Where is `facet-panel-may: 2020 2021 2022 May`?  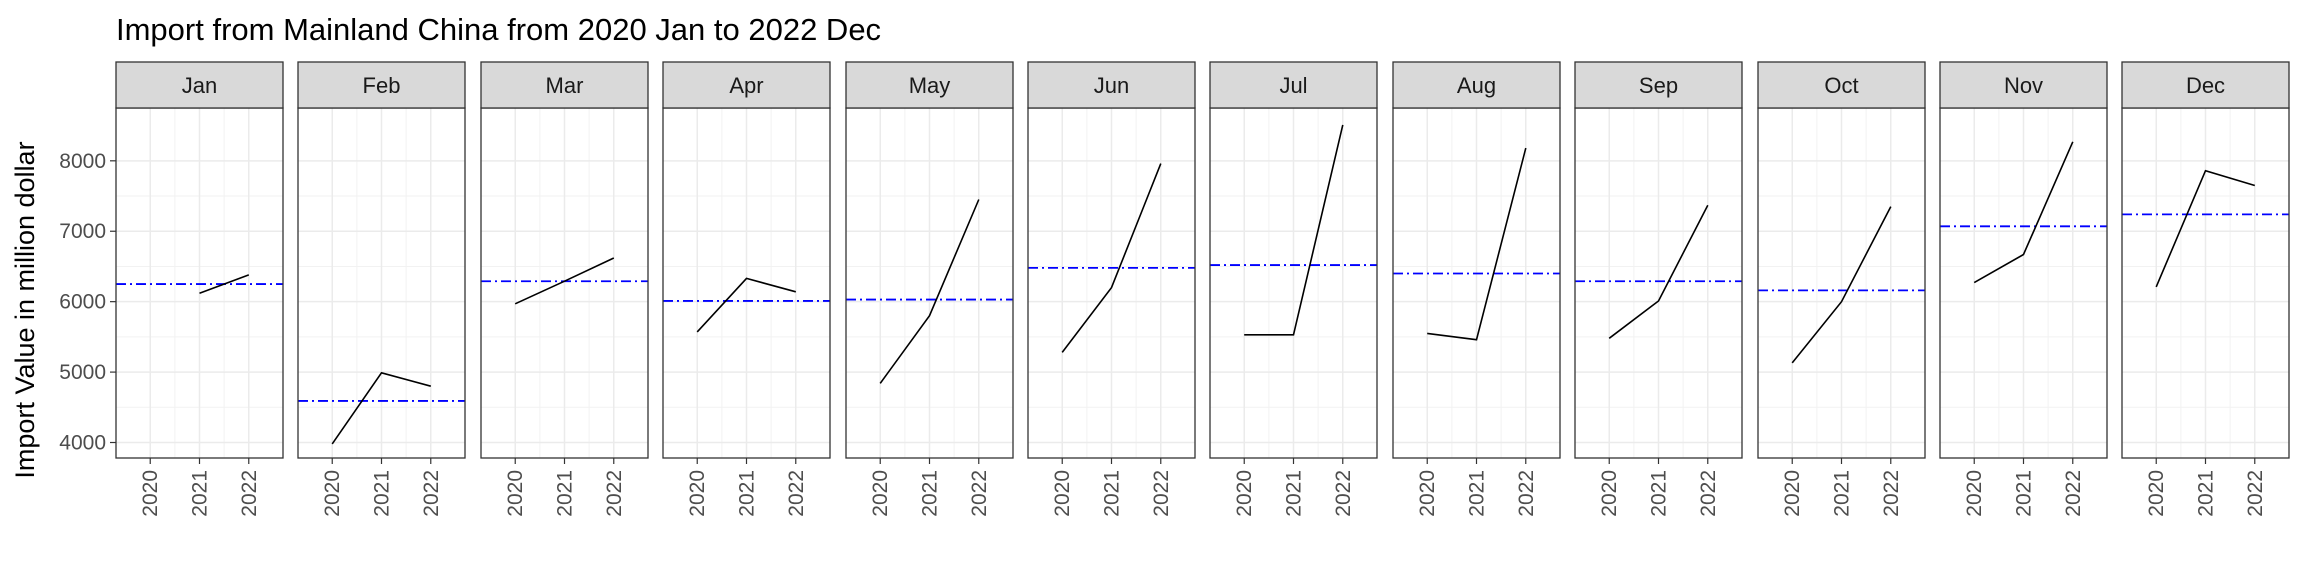 facet-panel-may: 2020 2021 2022 May is located at coordinates (929, 289).